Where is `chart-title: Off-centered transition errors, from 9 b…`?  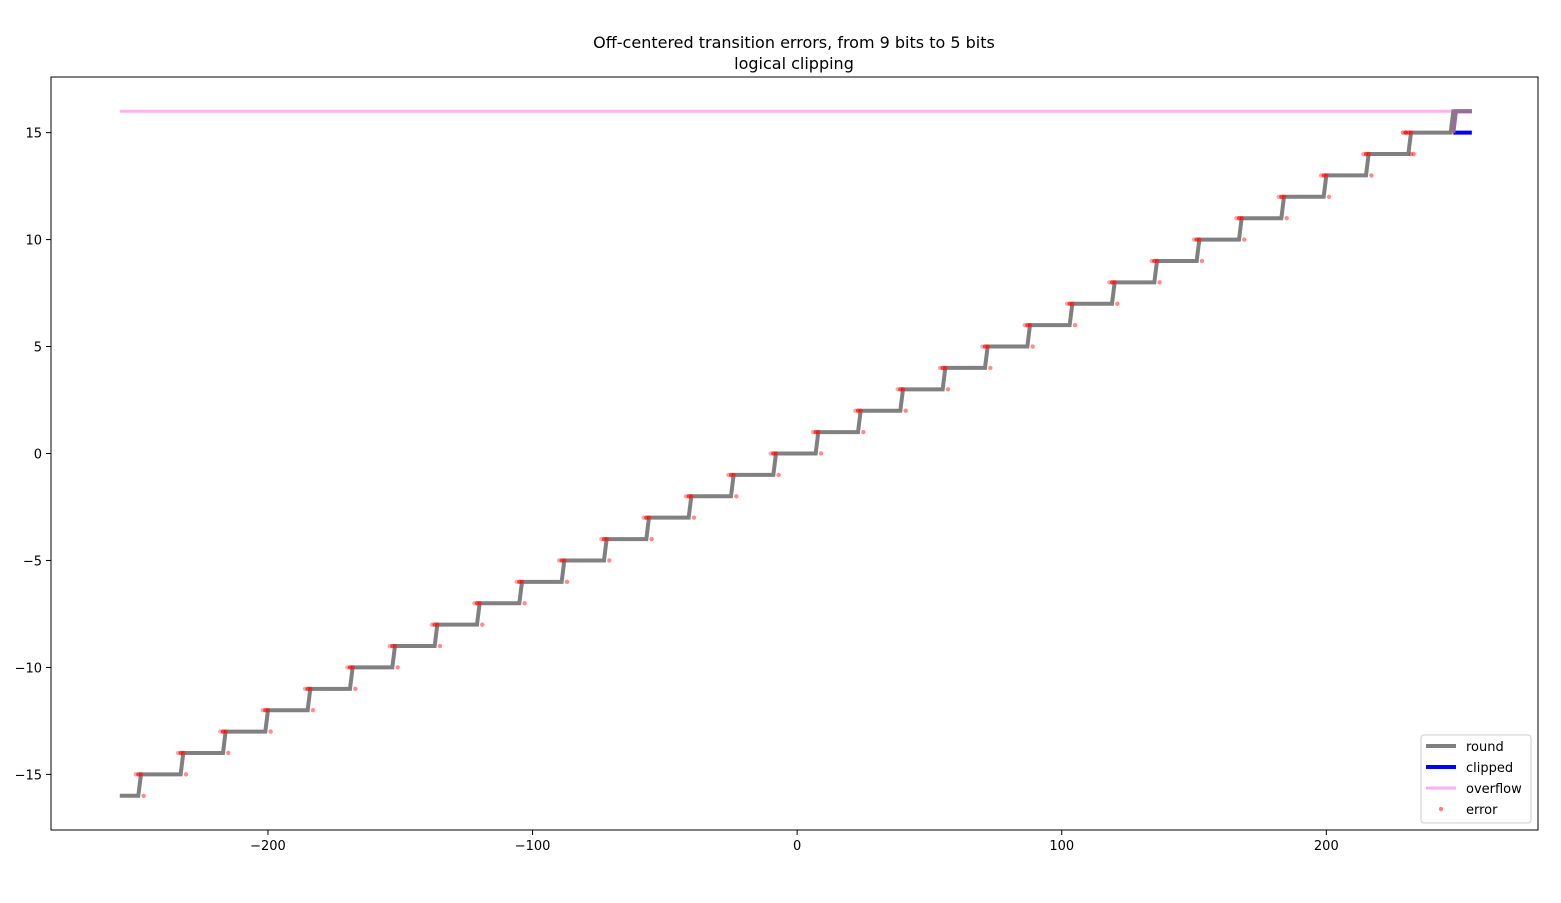
chart-title: Off-centered transition errors, from 9 b… is located at coordinates (794, 42).